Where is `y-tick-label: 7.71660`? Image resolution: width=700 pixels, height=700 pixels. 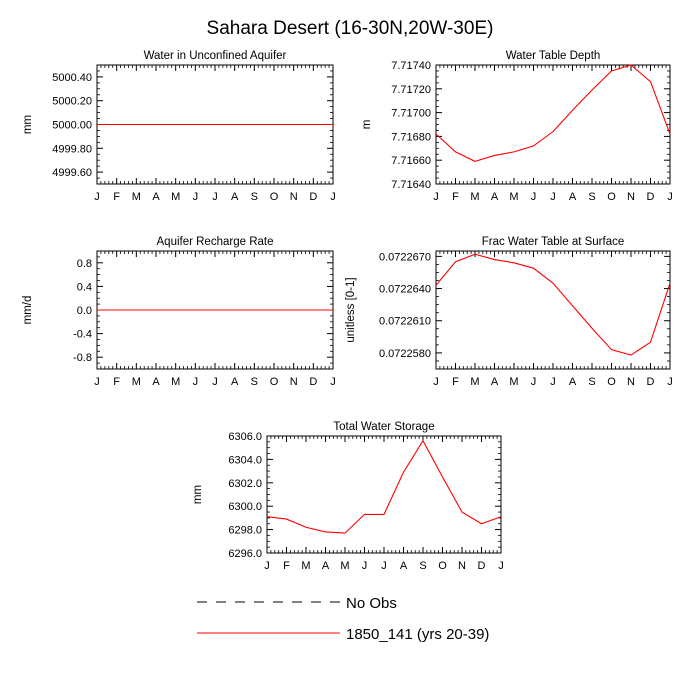 y-tick-label: 7.71660 is located at coordinates (411, 161).